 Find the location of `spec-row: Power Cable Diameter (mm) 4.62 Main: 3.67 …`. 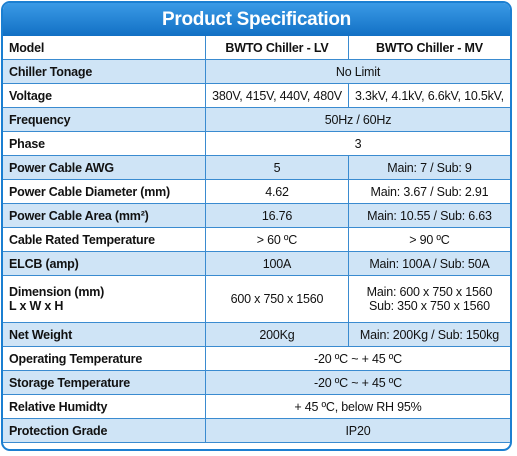

spec-row: Power Cable Diameter (mm) 4.62 Main: 3.67 … is located at coordinates (256, 191).